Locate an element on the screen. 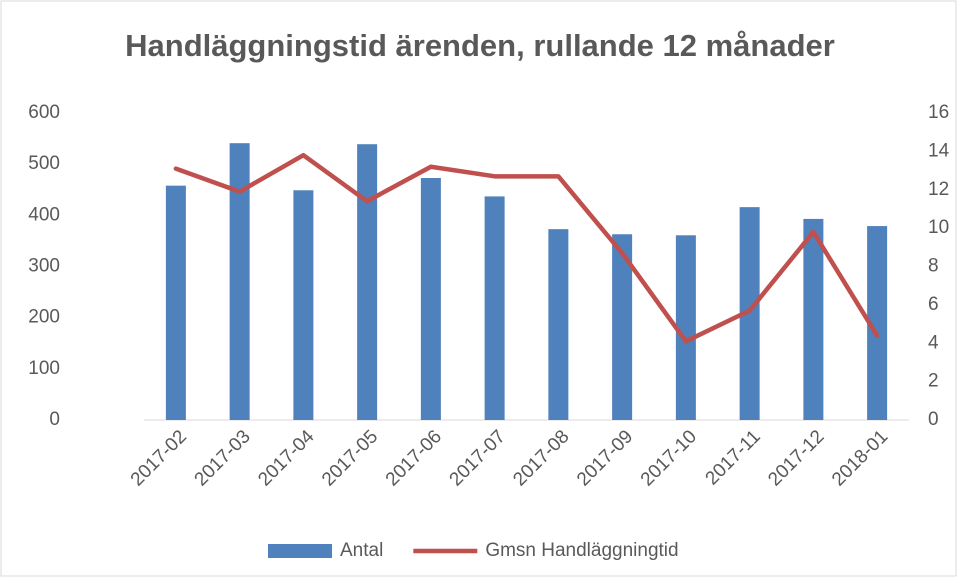 The image size is (959, 579). y2-tick-label: 10 is located at coordinates (938, 227).